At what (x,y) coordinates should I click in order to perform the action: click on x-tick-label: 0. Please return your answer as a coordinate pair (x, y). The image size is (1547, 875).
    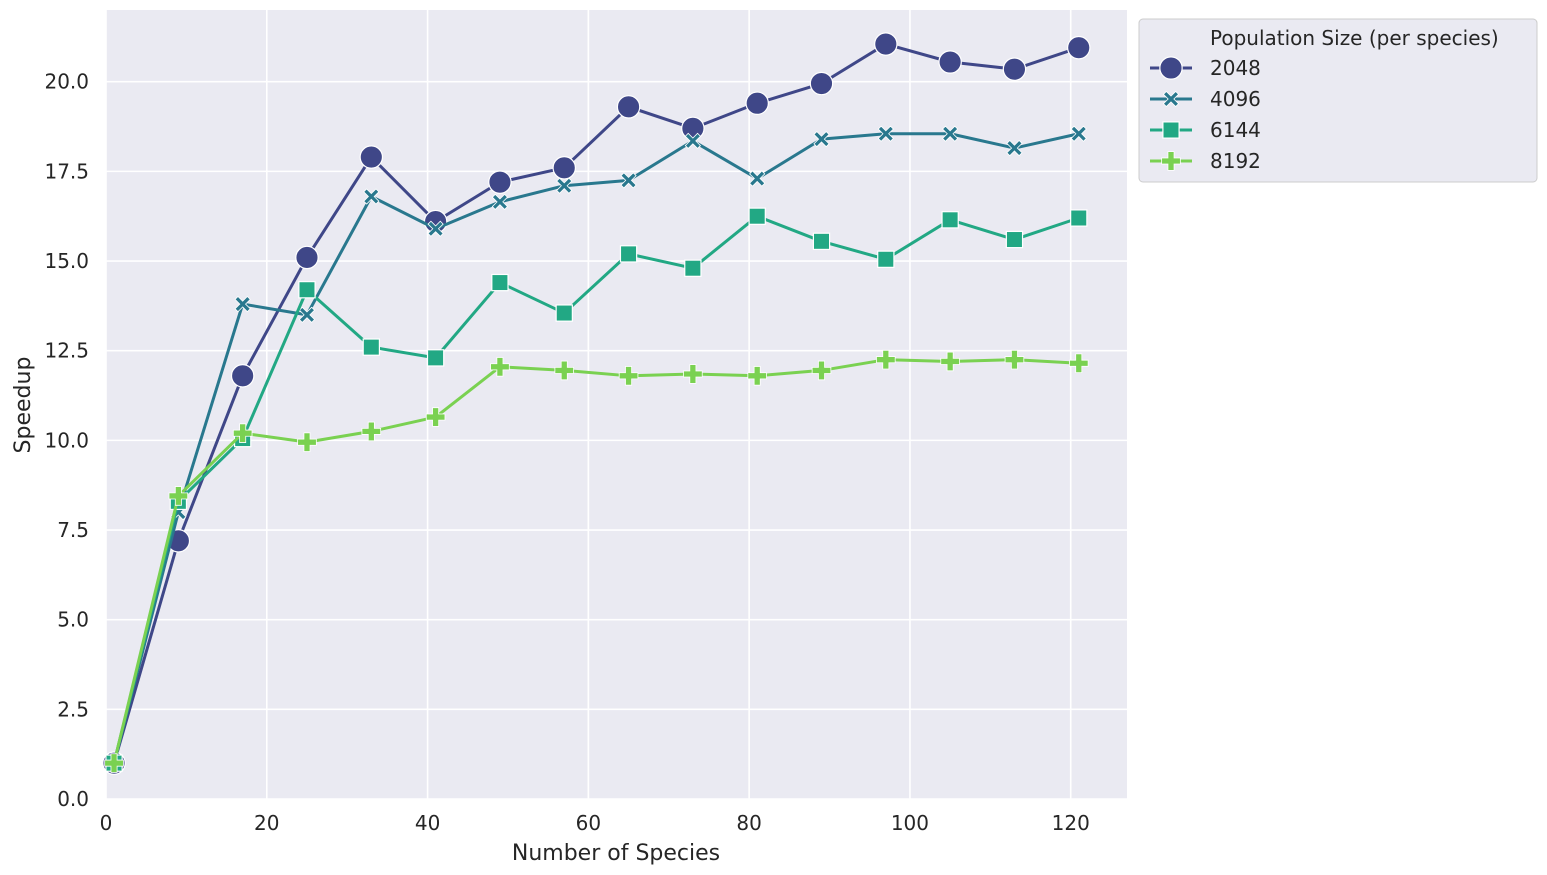
    Looking at the image, I should click on (106, 823).